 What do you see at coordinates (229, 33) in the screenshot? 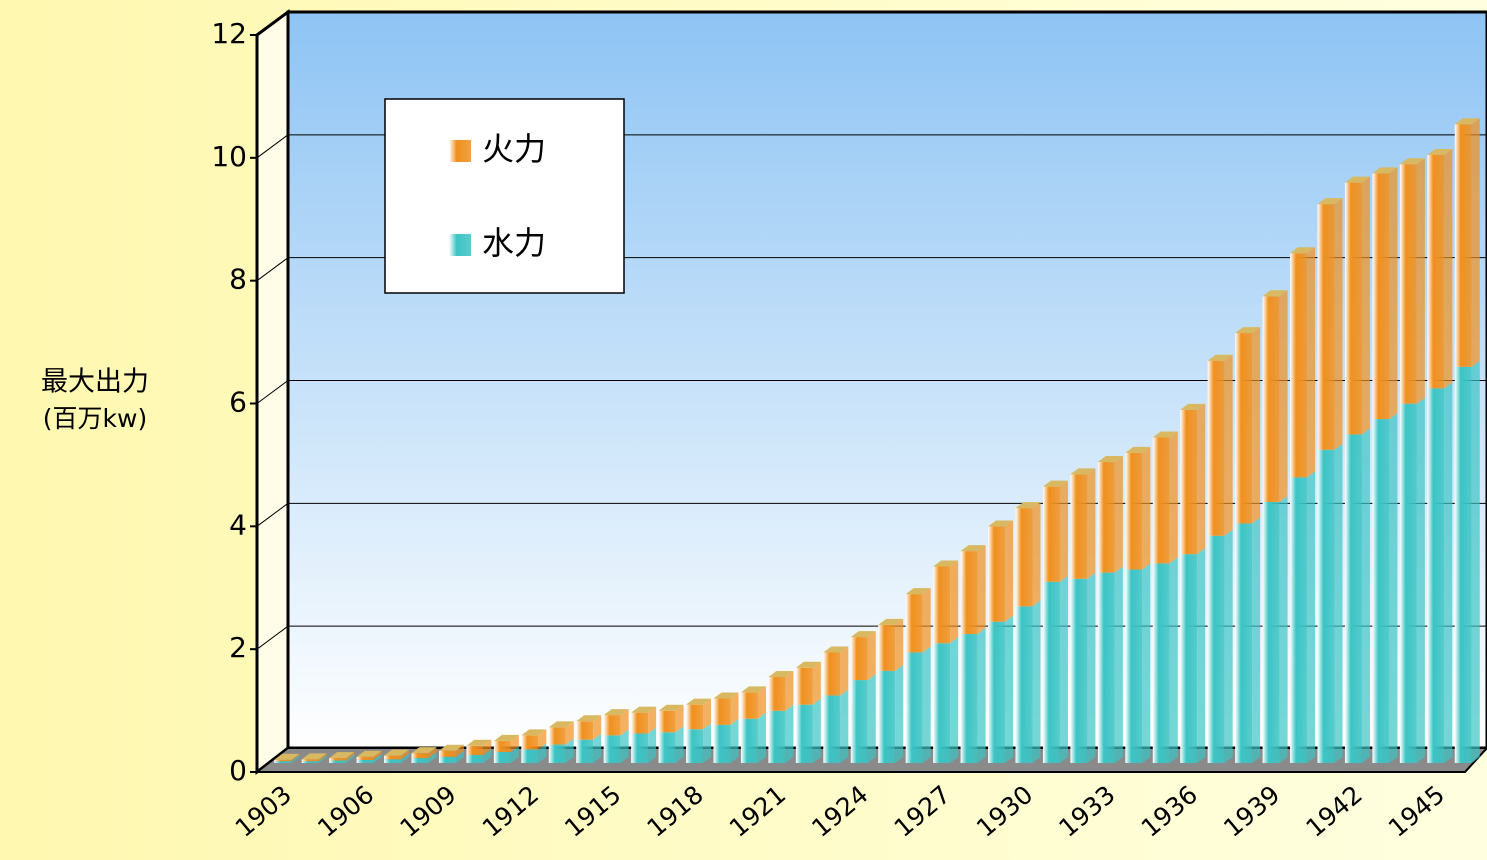
I see `y-tick-label: 12` at bounding box center [229, 33].